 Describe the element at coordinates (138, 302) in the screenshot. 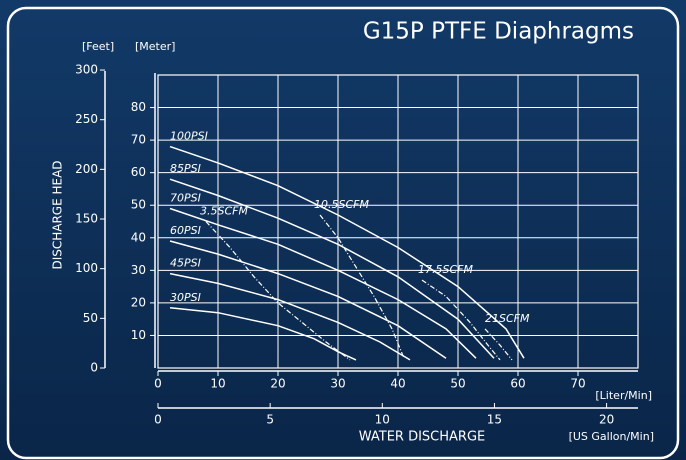

I see `y-tick-label: 20` at that location.